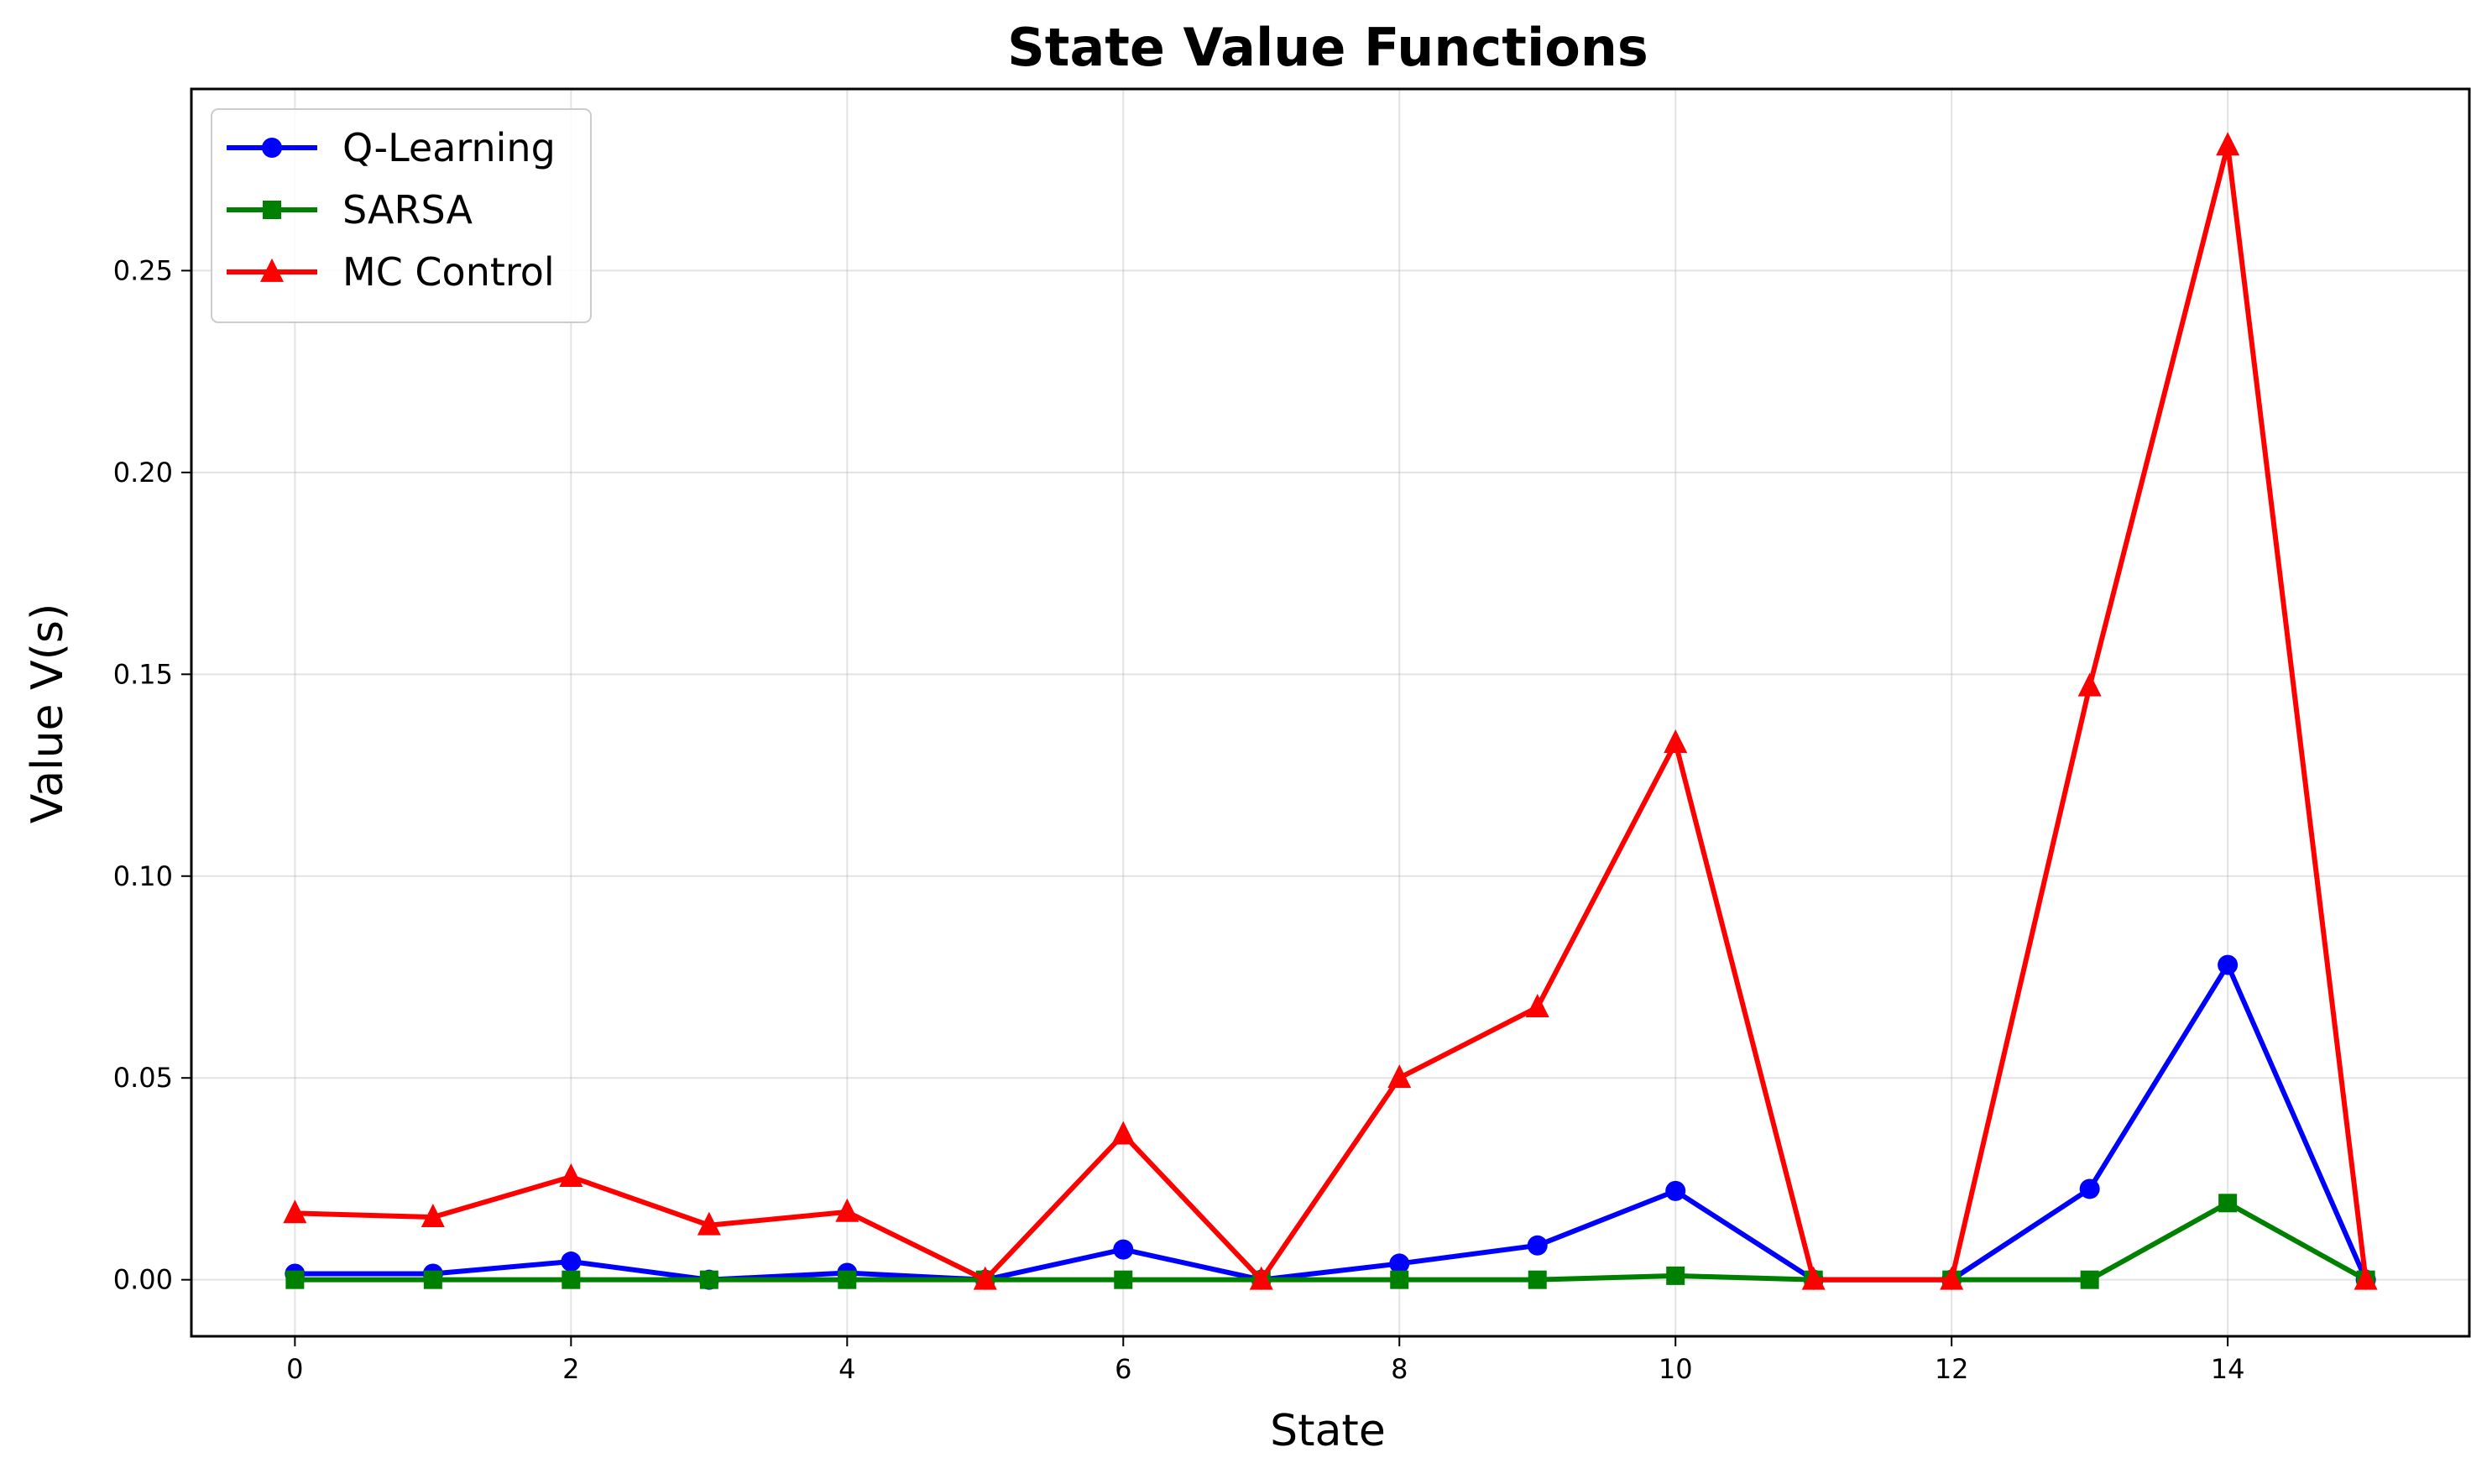 This screenshot has height=1484, width=2492. I want to click on x-tick-label: 14, so click(2228, 1369).